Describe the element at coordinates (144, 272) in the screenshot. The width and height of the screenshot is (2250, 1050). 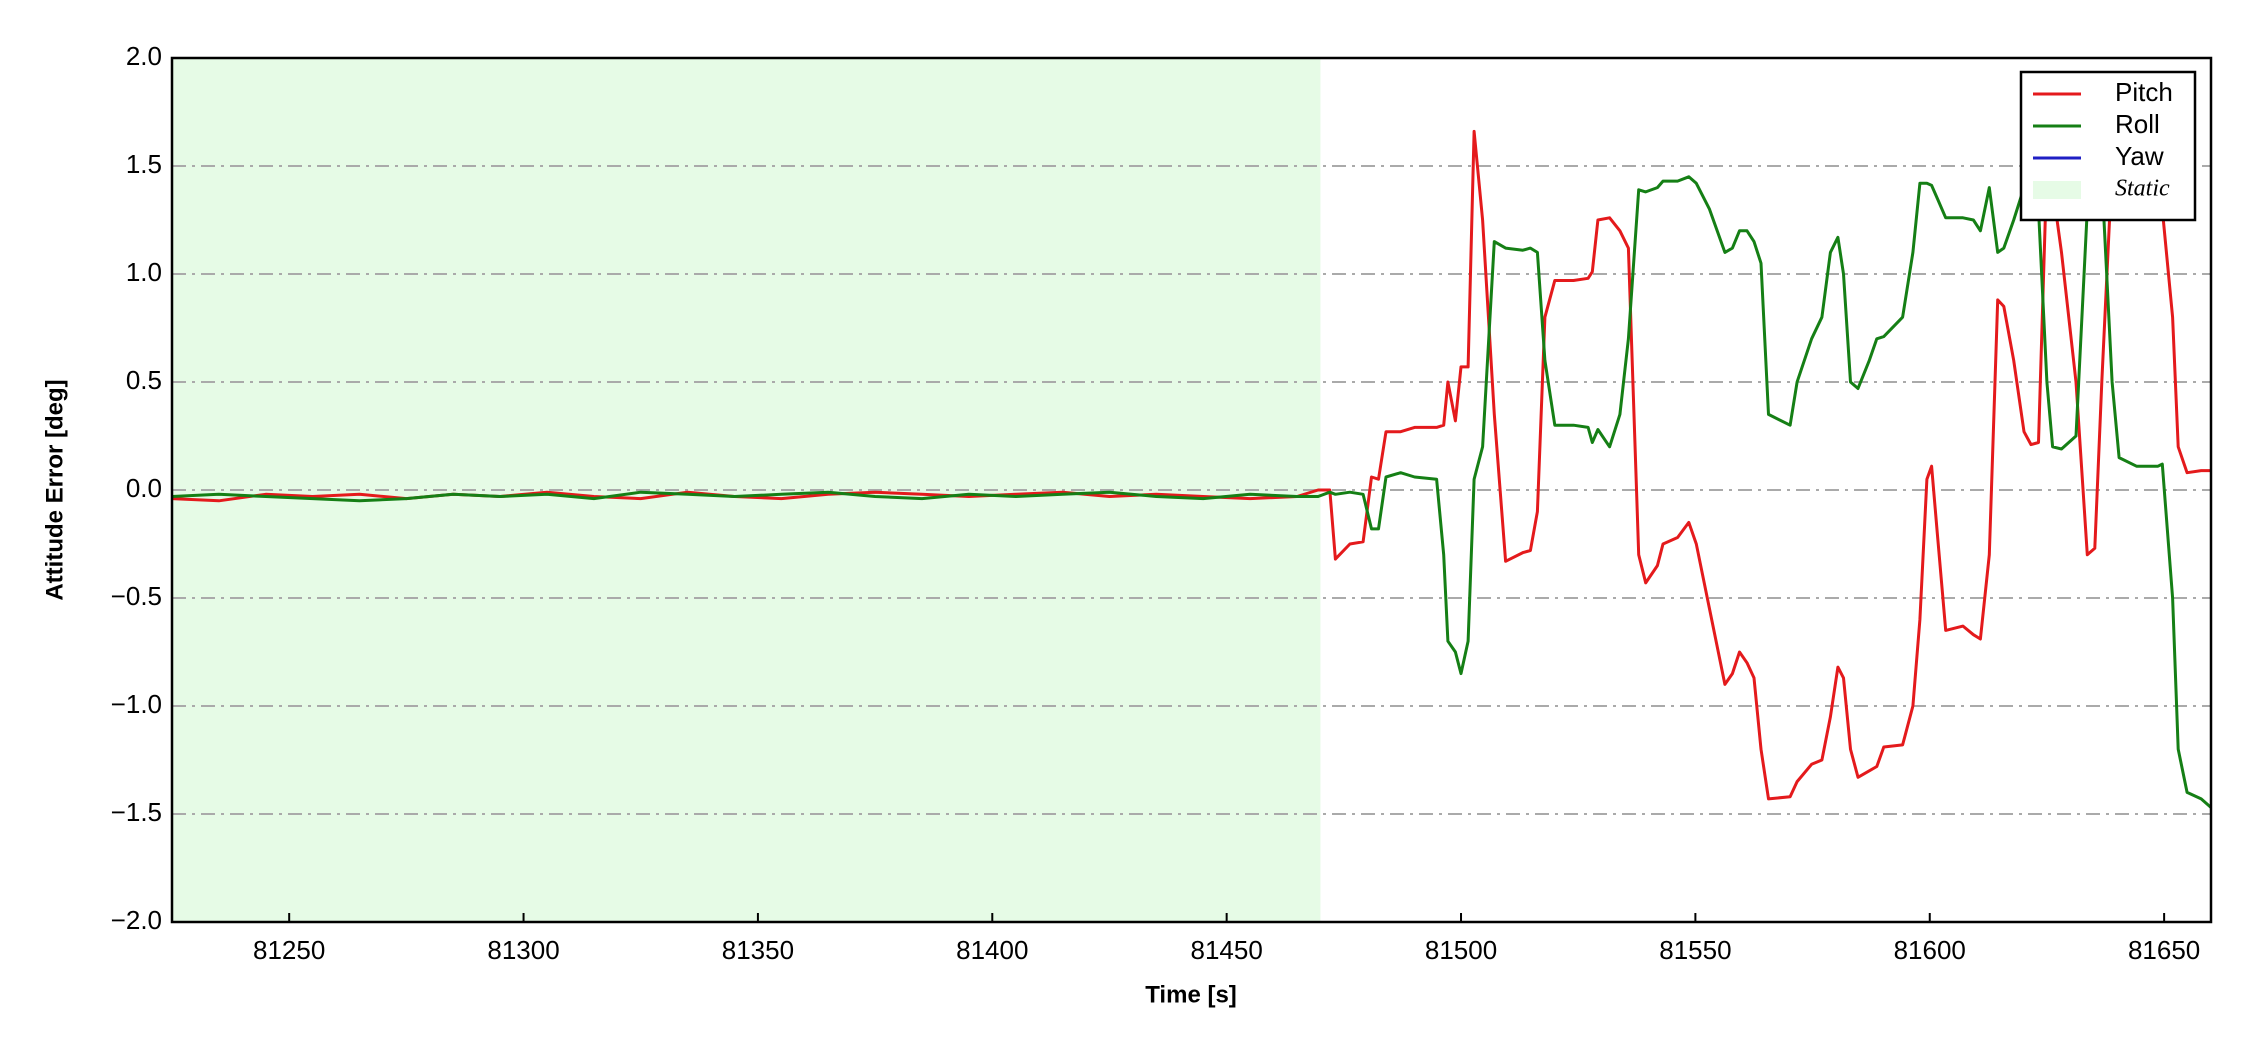
I see `y-tick-label: 1.0` at that location.